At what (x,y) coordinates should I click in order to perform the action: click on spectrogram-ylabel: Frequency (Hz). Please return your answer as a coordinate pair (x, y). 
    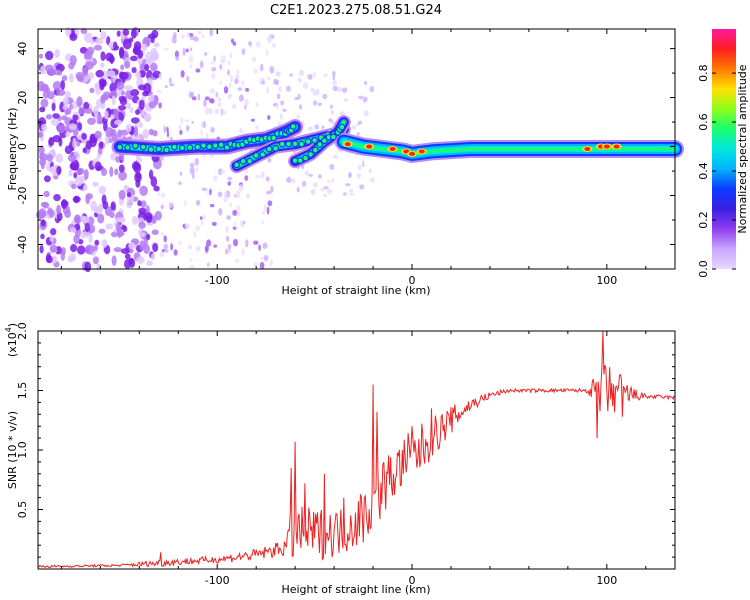
    Looking at the image, I should click on (12, 149).